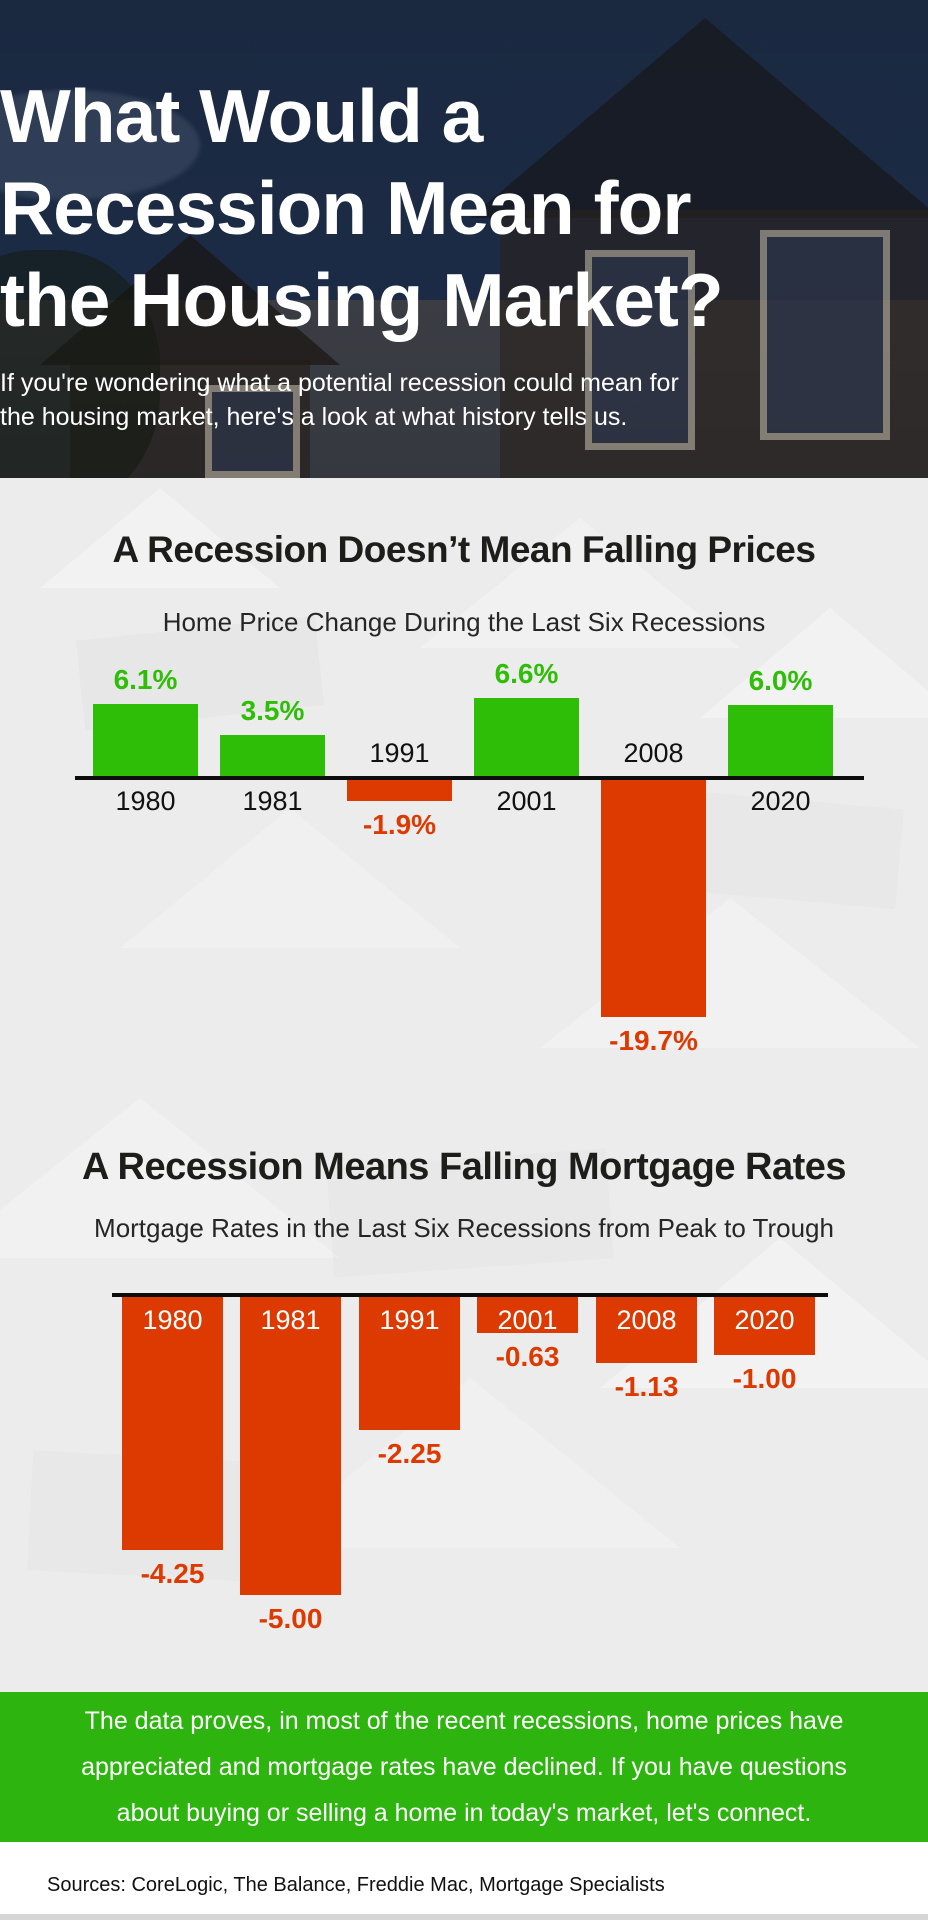 The image size is (928, 1920). Describe the element at coordinates (290, 1618) in the screenshot. I see `value-label-1981: -5.00` at that location.